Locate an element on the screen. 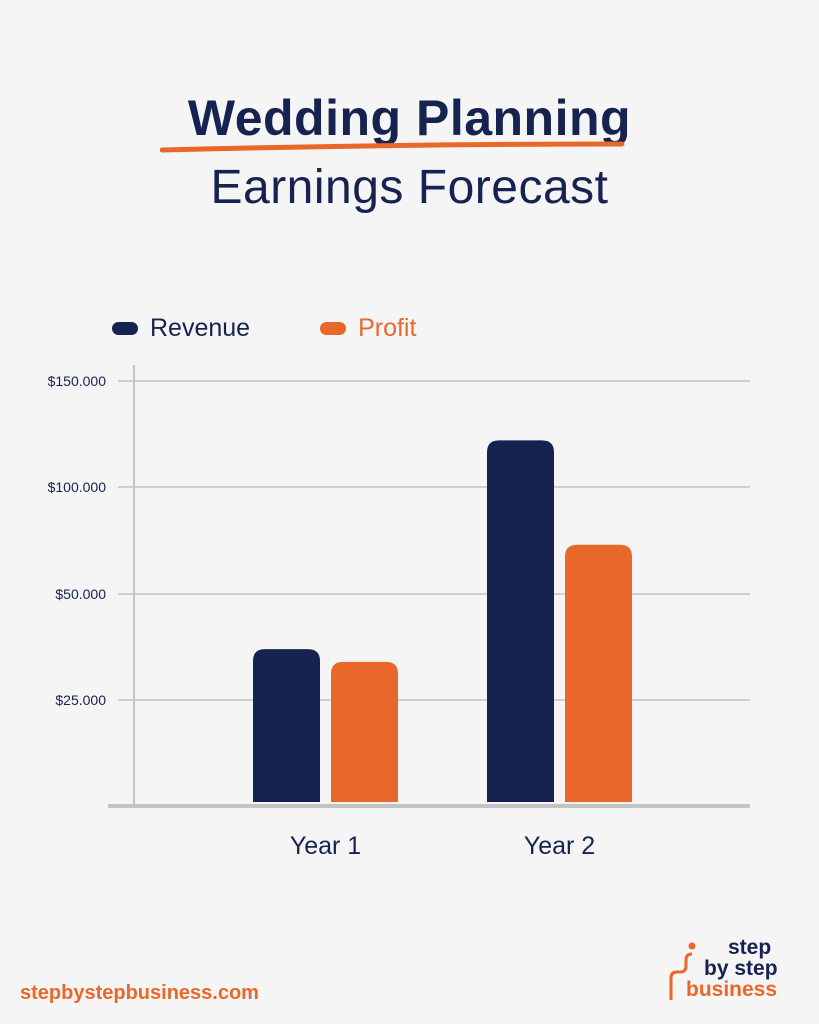  y-tick-label: $25.000 is located at coordinates (80, 700).